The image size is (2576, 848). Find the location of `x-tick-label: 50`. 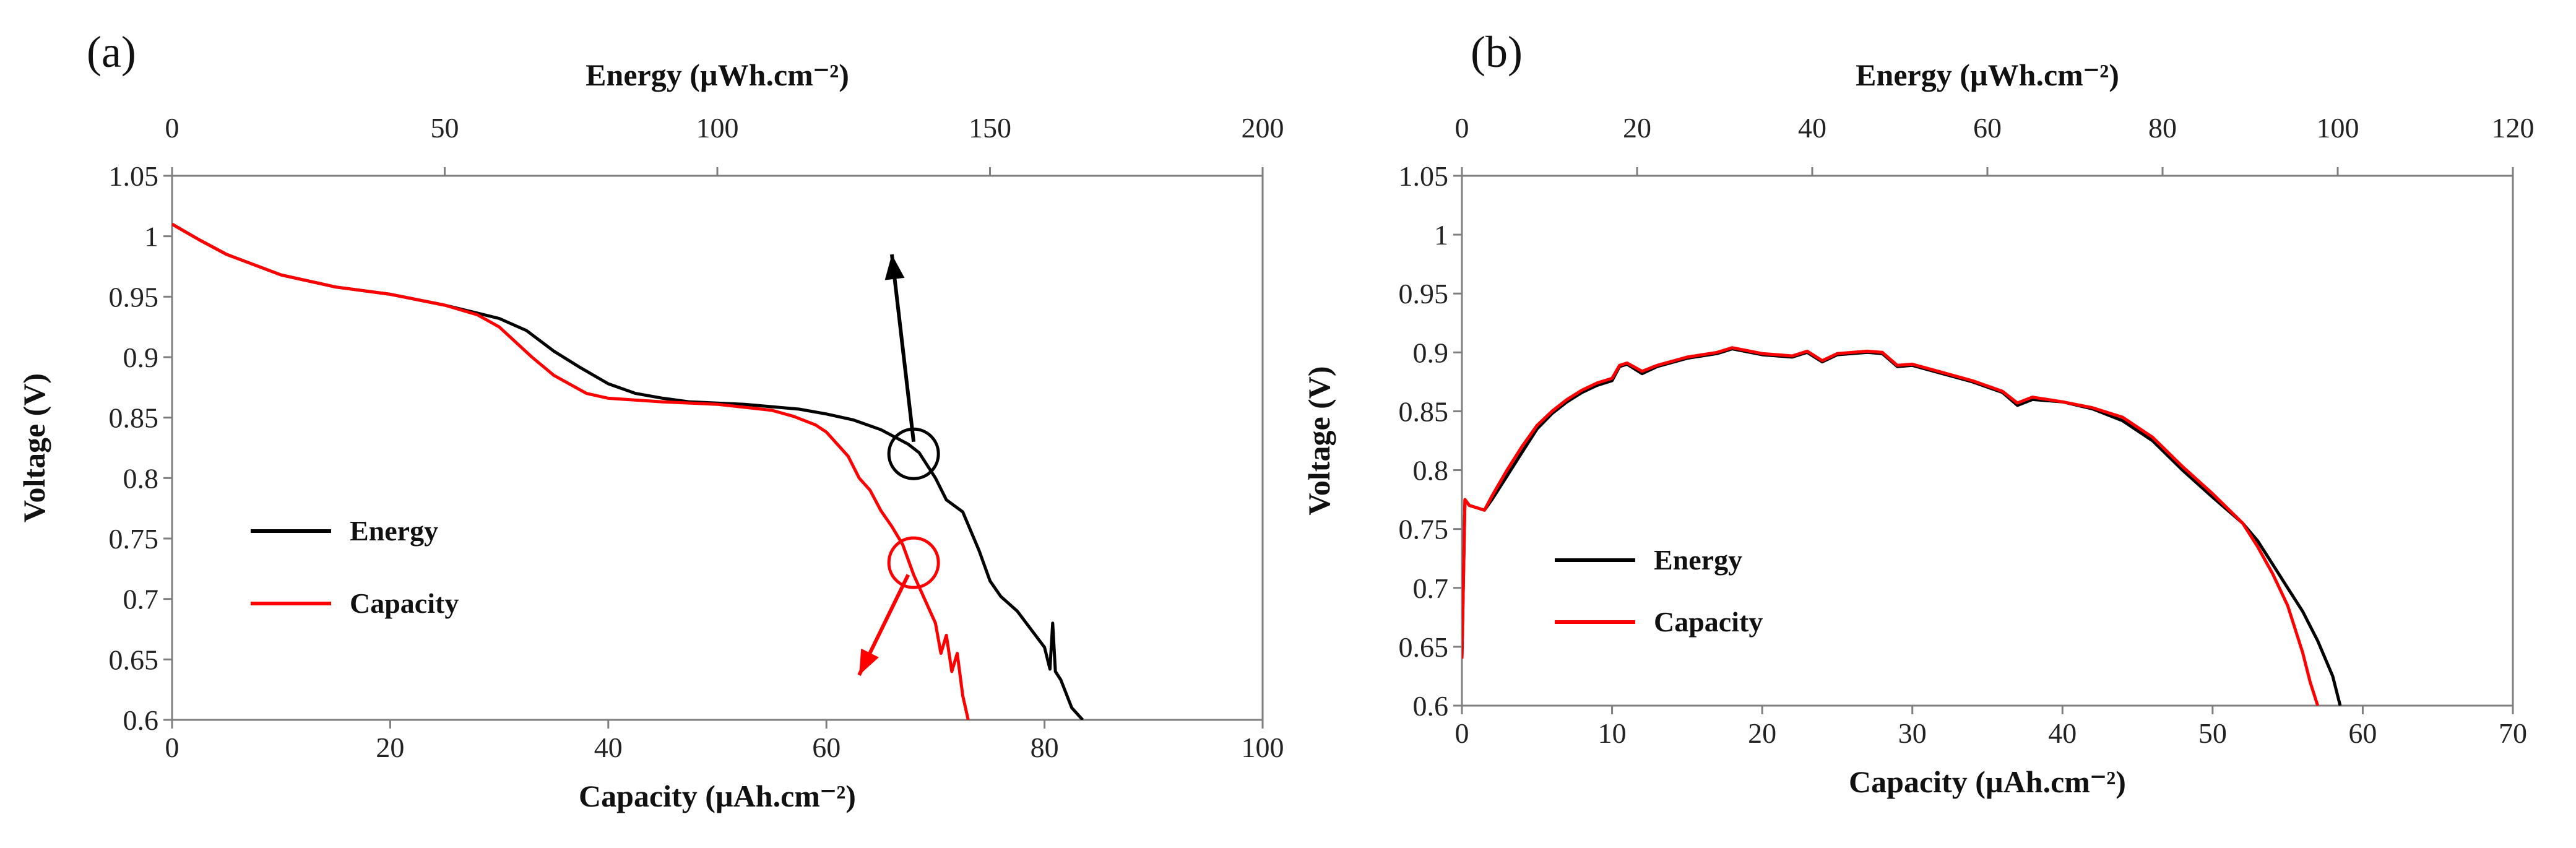

x-tick-label: 50 is located at coordinates (2212, 733).